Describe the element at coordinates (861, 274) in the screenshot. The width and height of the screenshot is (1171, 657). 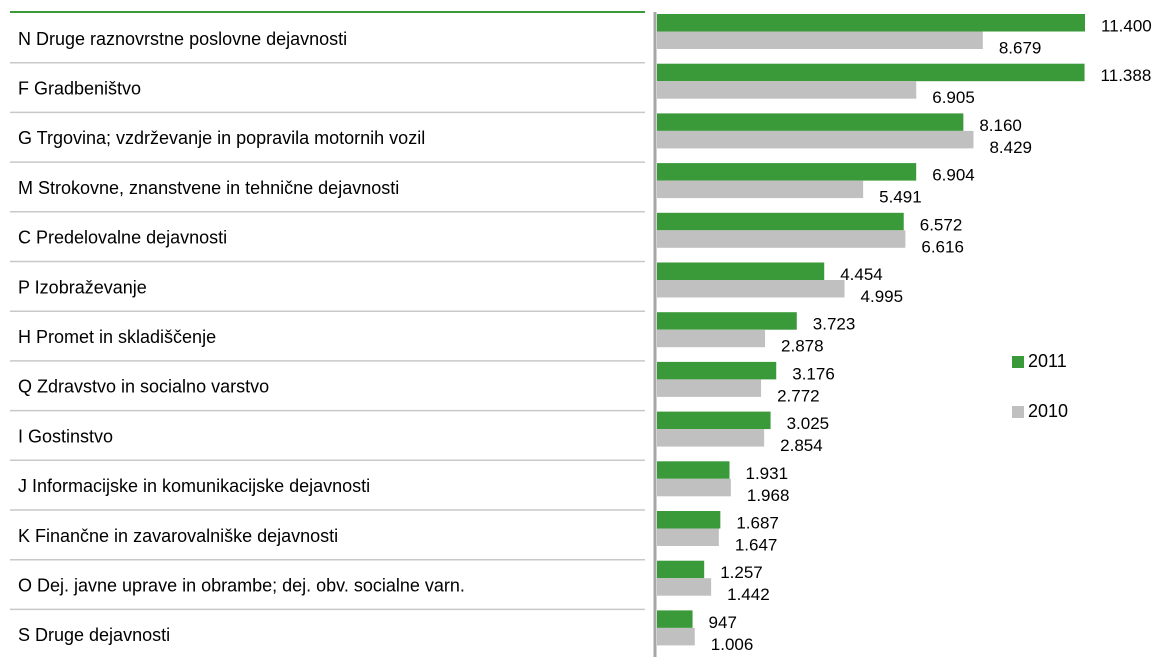
I see `value-label: 4.454` at that location.